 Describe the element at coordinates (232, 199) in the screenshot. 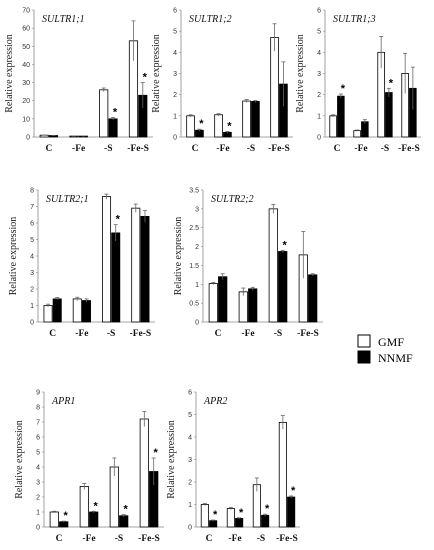

I see `chart-title: SULTR2;2` at that location.